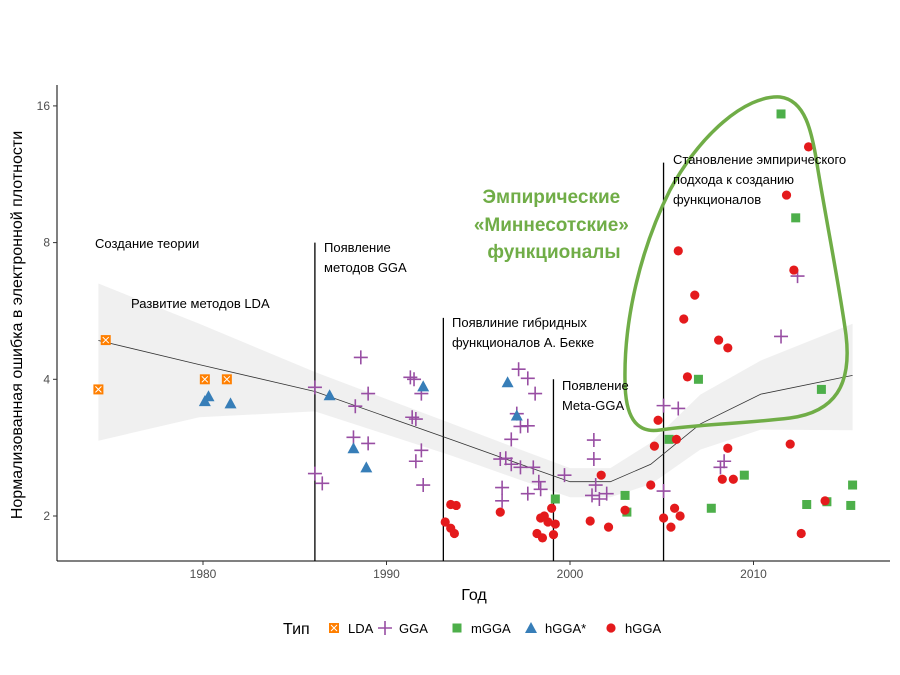  I want to click on legend-key-hgga, so click(611, 628).